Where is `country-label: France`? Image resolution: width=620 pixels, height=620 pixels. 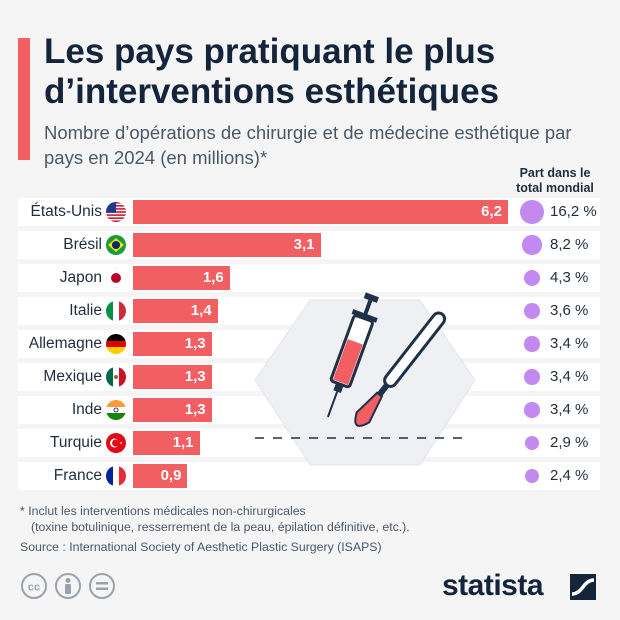 country-label: France is located at coordinates (77, 475).